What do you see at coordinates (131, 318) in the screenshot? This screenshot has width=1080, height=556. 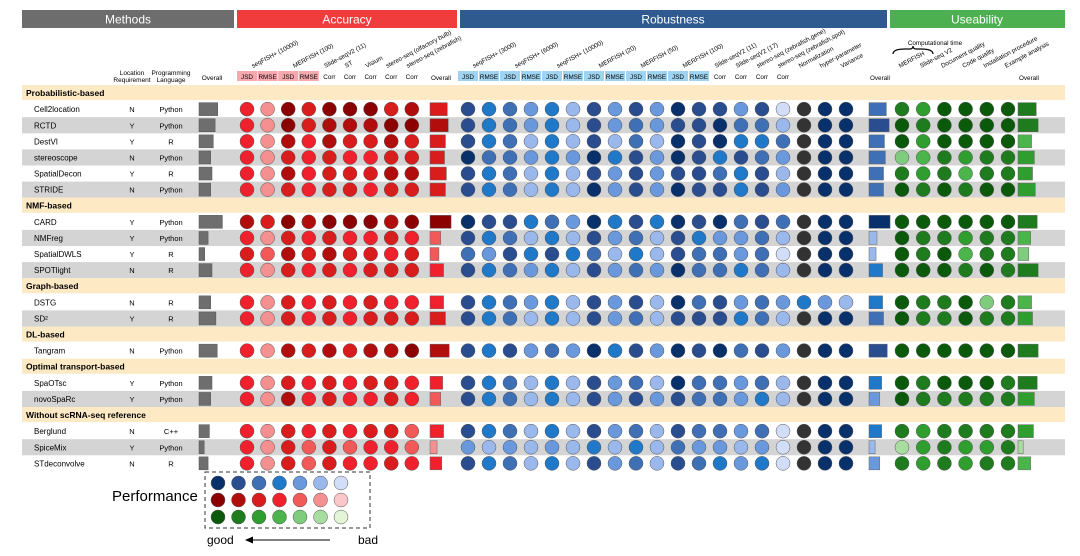 I see `method-location-requirement: Y` at bounding box center [131, 318].